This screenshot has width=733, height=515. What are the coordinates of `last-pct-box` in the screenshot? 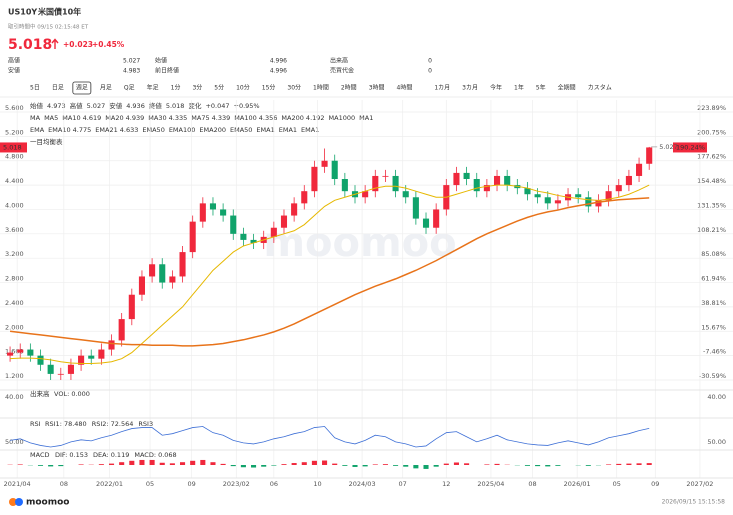 It's located at (690, 147).